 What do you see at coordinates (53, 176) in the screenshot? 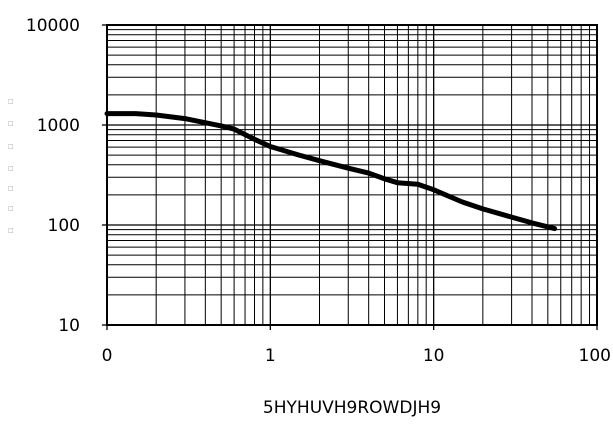
I see `y-tick-labels: 10 100 1000 10000` at bounding box center [53, 176].